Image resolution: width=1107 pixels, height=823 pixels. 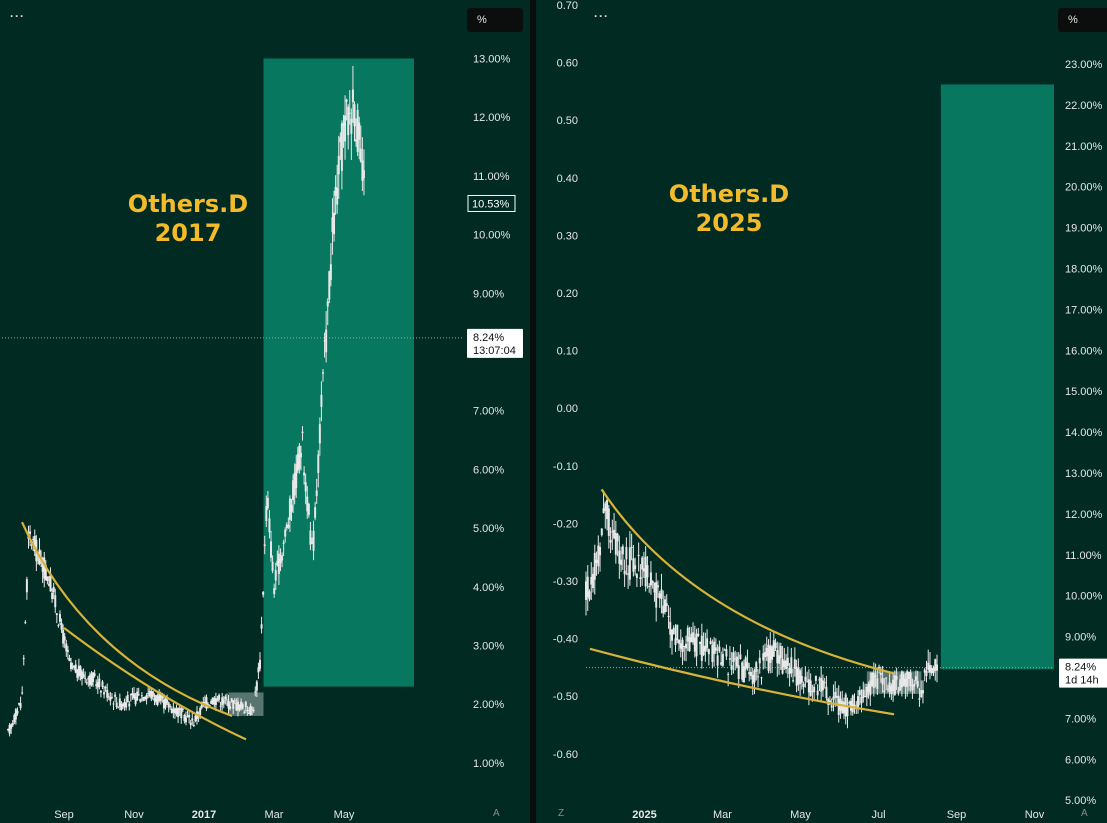 I want to click on right-percent-scale-button: %, so click(x=1082, y=20).